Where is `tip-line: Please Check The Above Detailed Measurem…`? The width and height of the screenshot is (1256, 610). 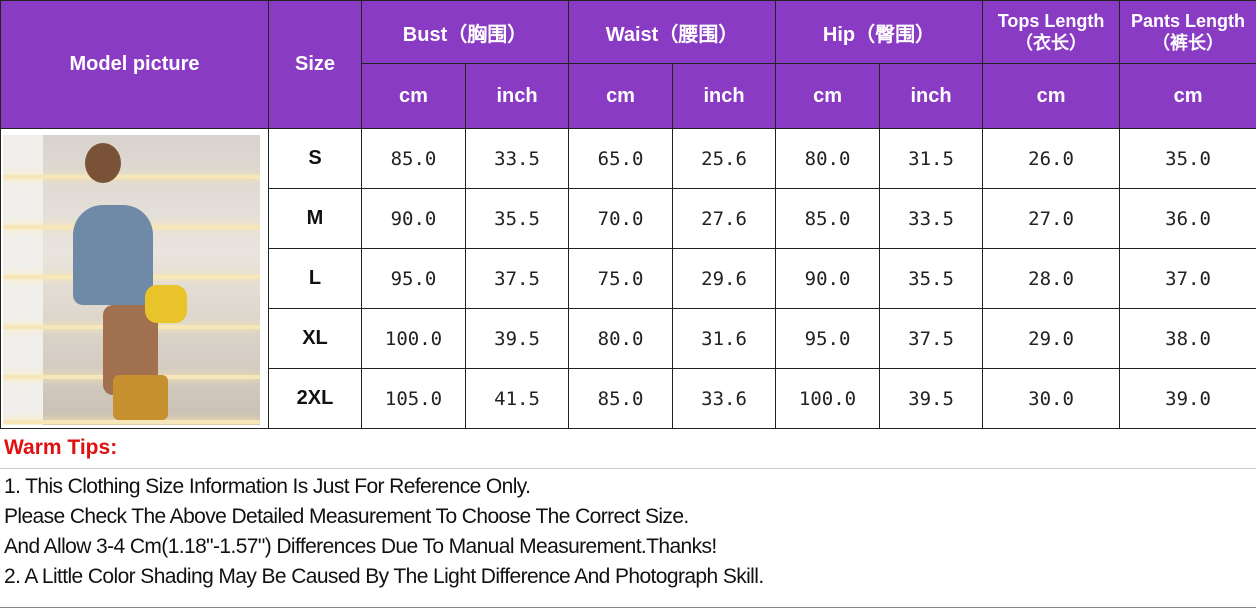 tip-line: Please Check The Above Detailed Measurem… is located at coordinates (346, 516).